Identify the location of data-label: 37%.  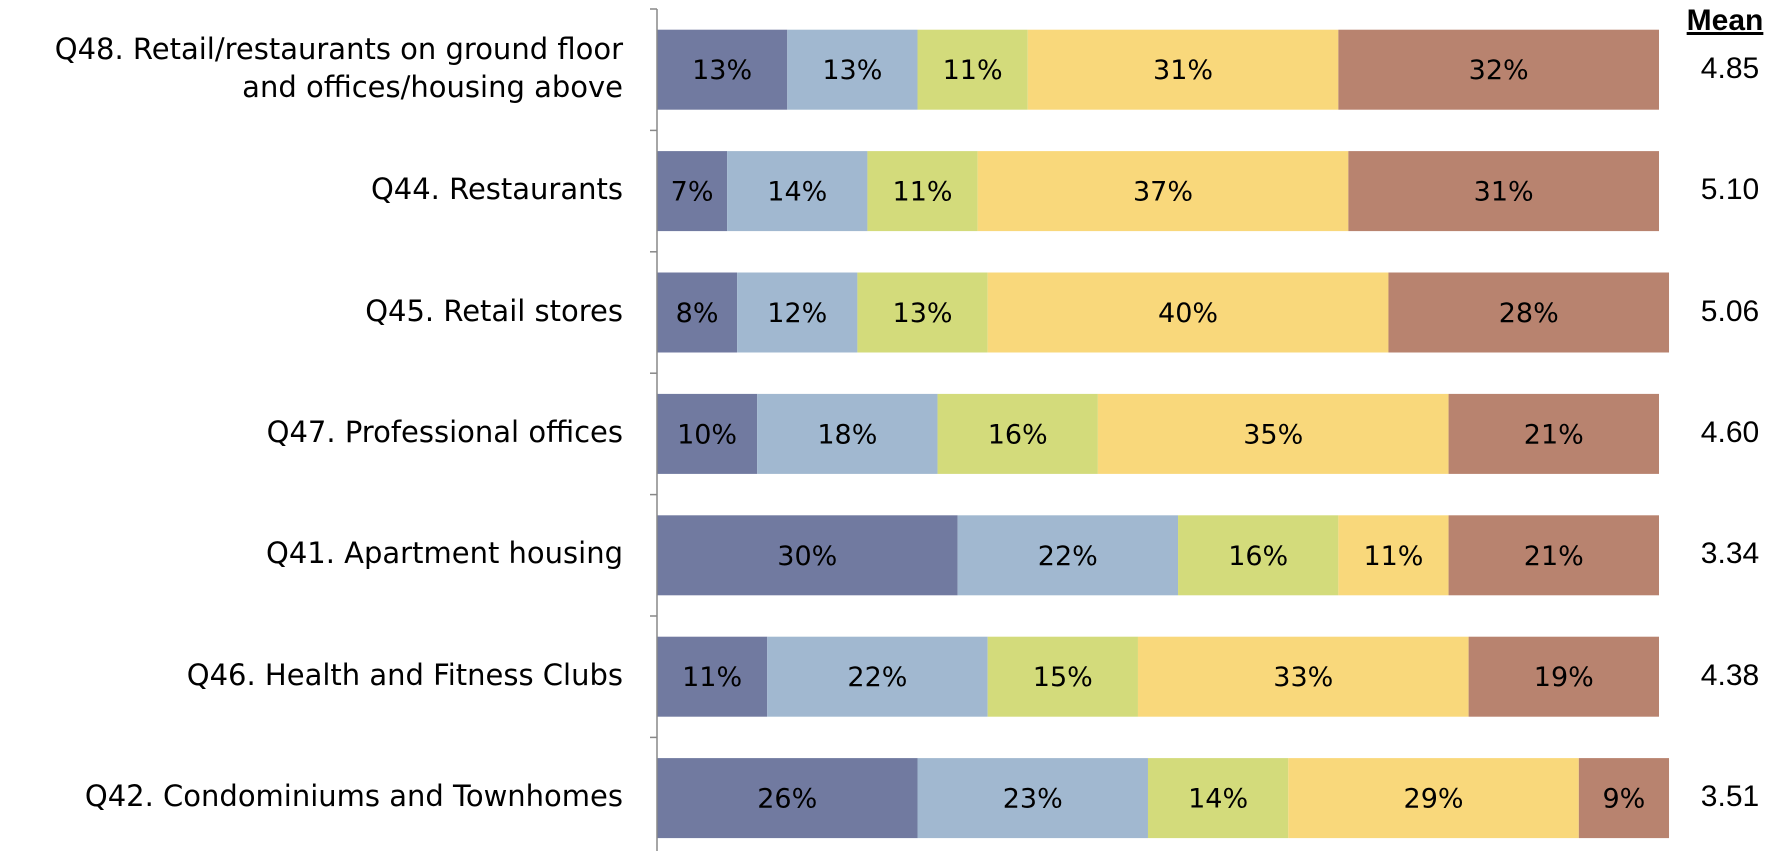
(1163, 192).